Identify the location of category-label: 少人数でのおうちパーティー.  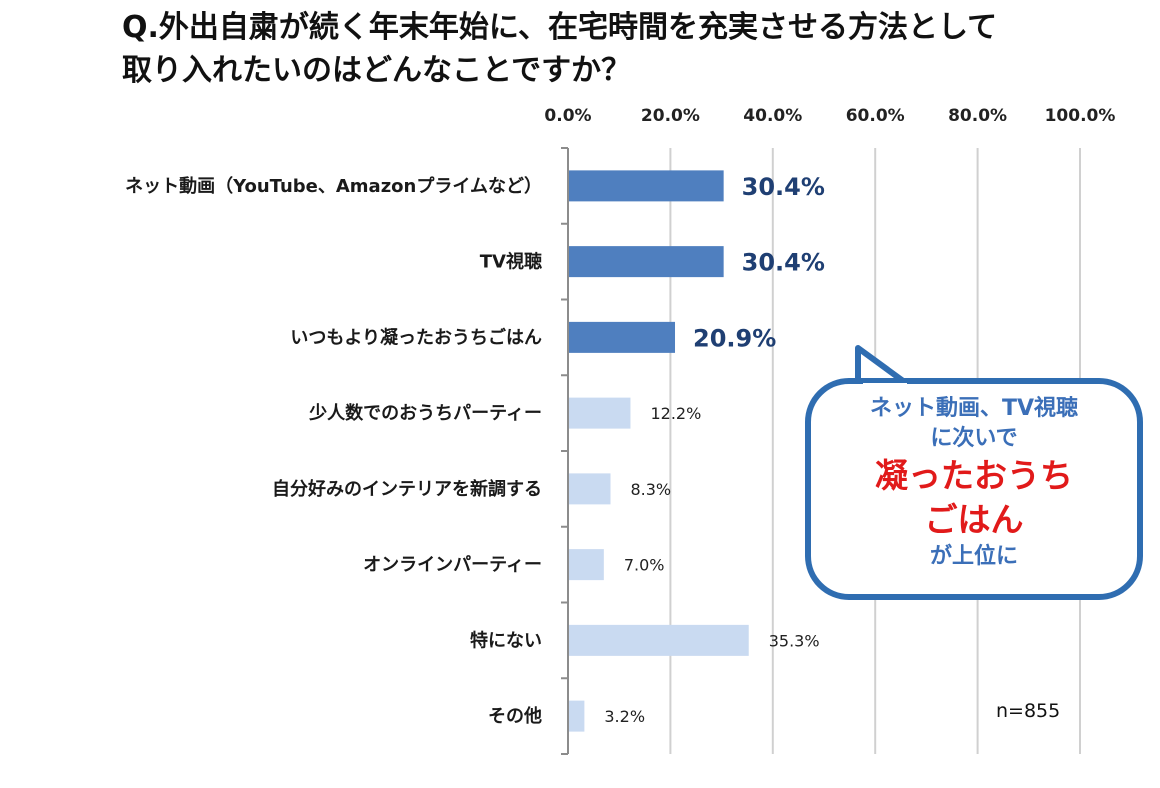
(425, 413).